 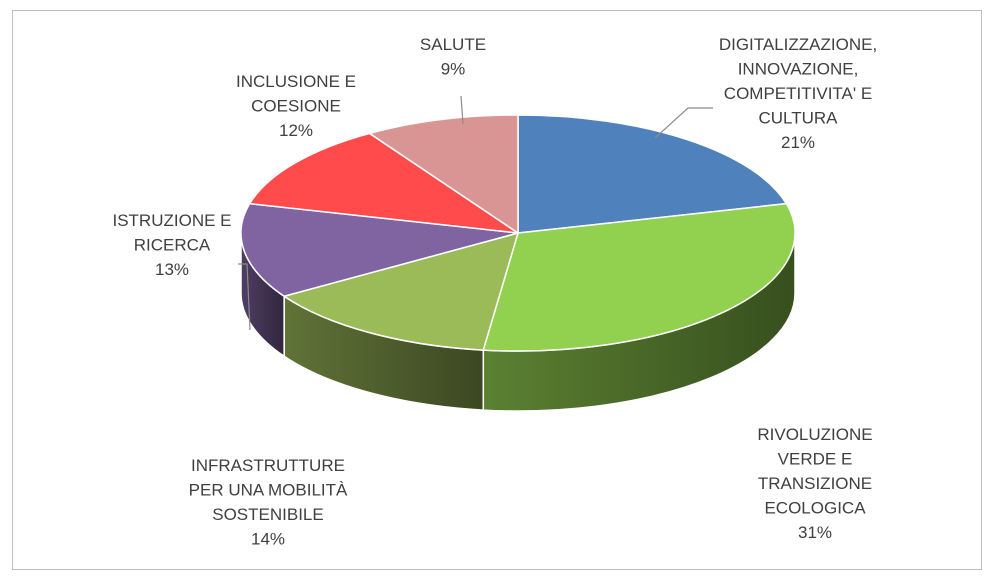 What do you see at coordinates (814, 434) in the screenshot?
I see `slice-name-line: RIVOLUZIONE` at bounding box center [814, 434].